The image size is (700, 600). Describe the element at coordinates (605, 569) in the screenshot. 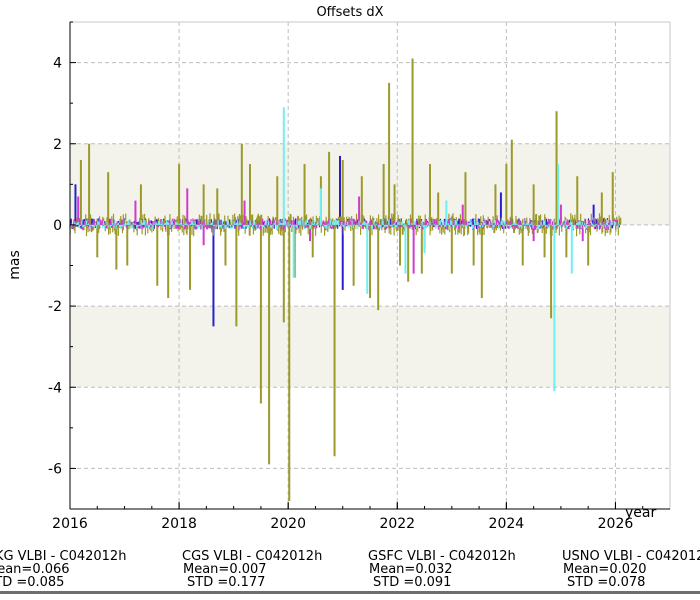

I see `legend-mean: Mean=0.020` at that location.